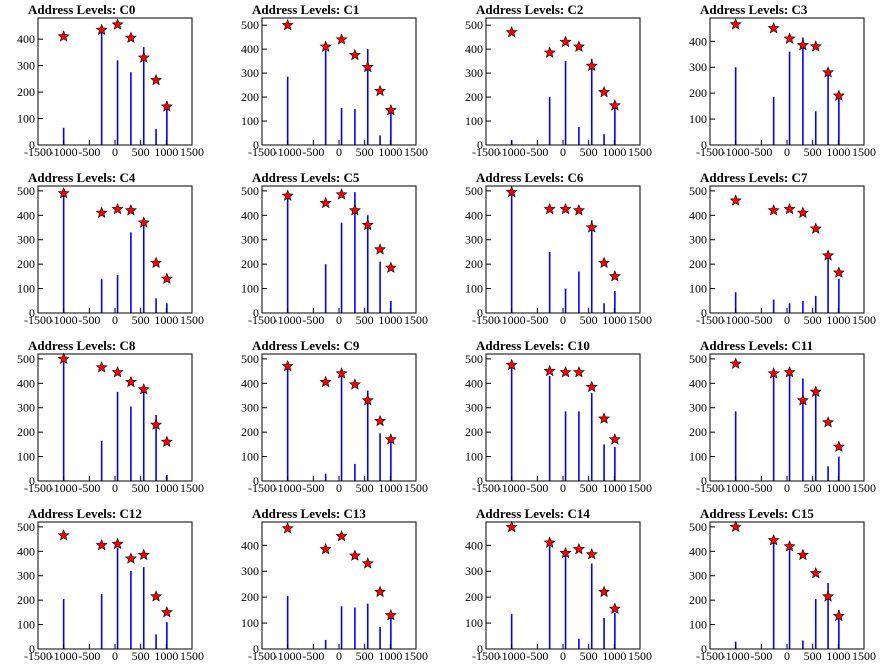 This screenshot has height=672, width=896. Describe the element at coordinates (756, 345) in the screenshot. I see `chart-title: Address Levels: C11` at that location.